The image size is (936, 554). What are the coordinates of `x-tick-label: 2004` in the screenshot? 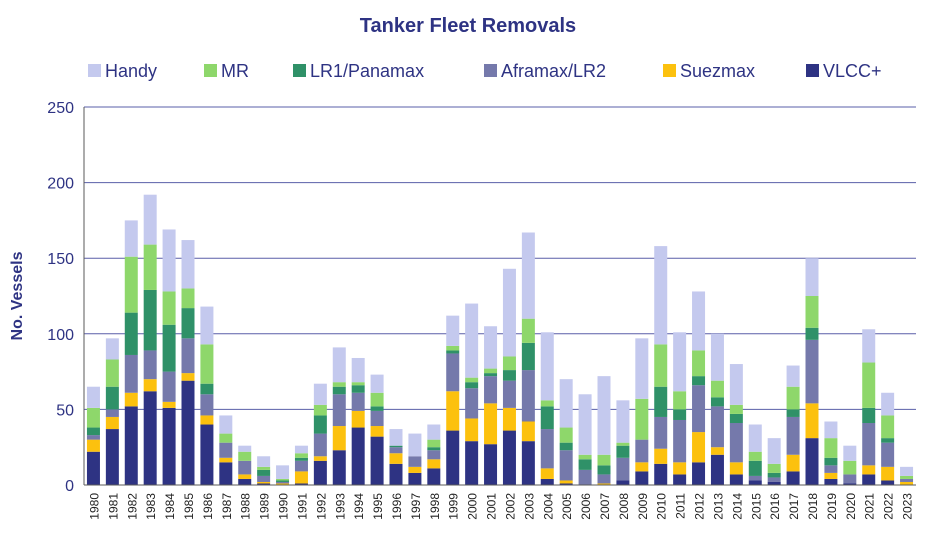 It's located at (548, 506).